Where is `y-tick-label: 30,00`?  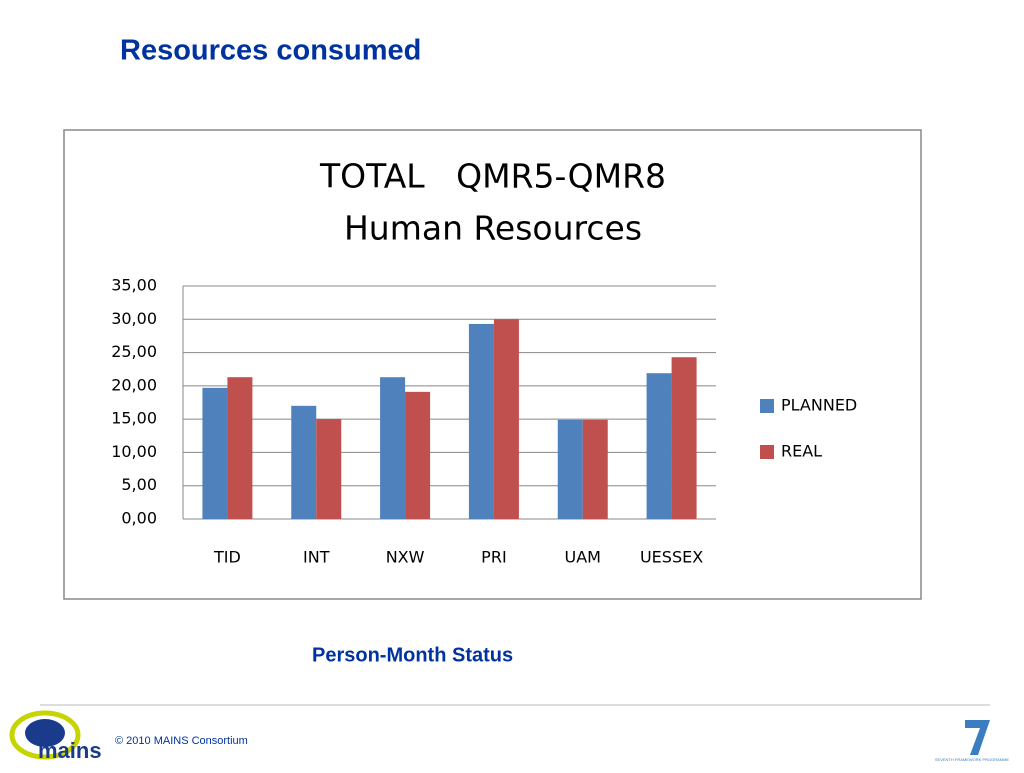
y-tick-label: 30,00 is located at coordinates (134, 318).